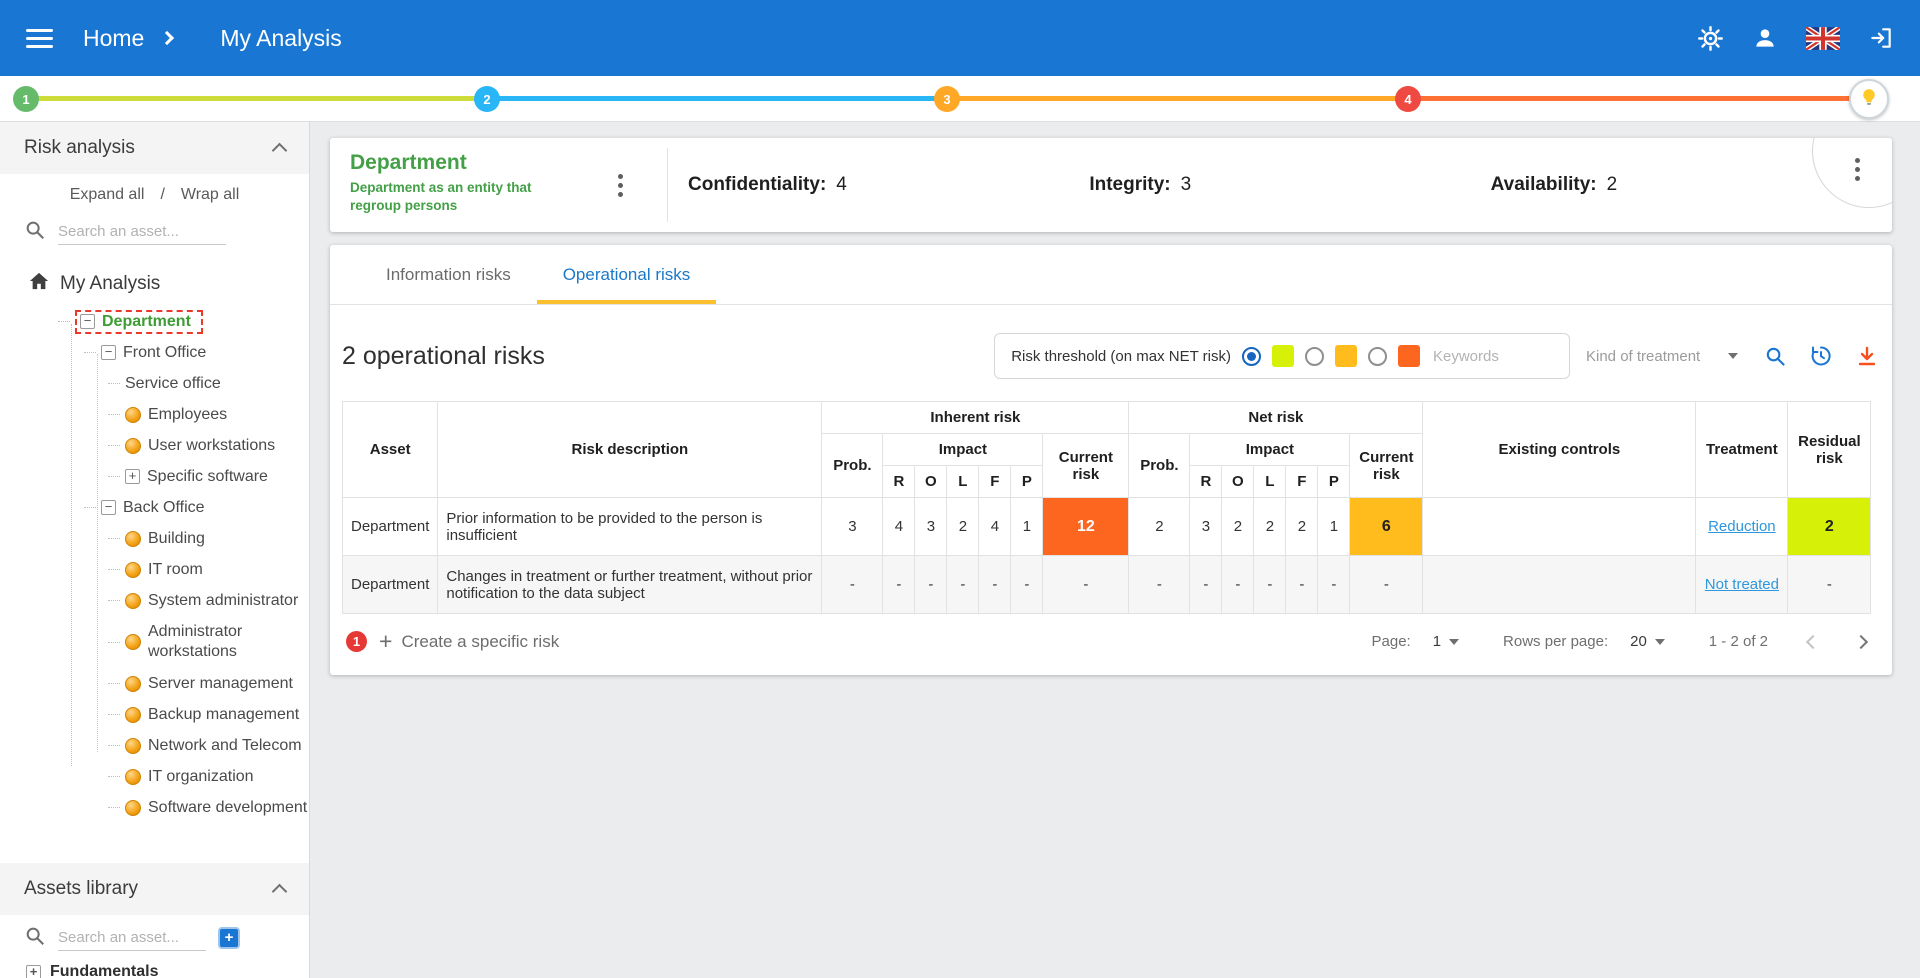 The height and width of the screenshot is (978, 1920). Describe the element at coordinates (229, 938) in the screenshot. I see `library-add-icon: +` at that location.